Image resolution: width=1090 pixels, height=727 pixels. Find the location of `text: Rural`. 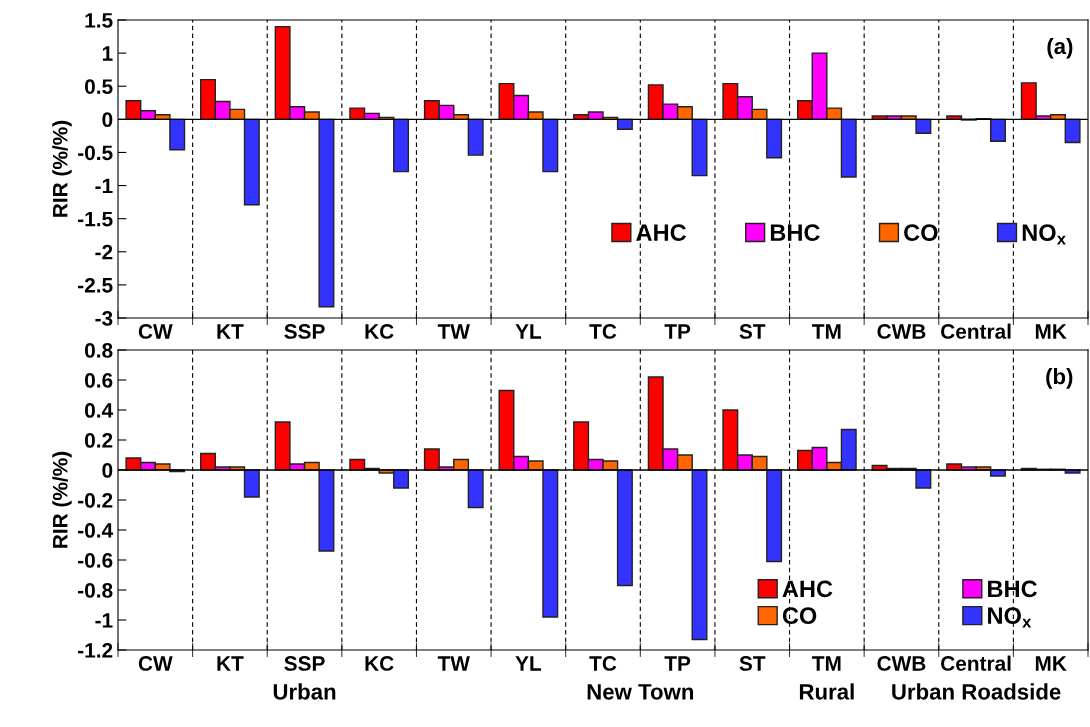

text: Rural is located at coordinates (826, 691).